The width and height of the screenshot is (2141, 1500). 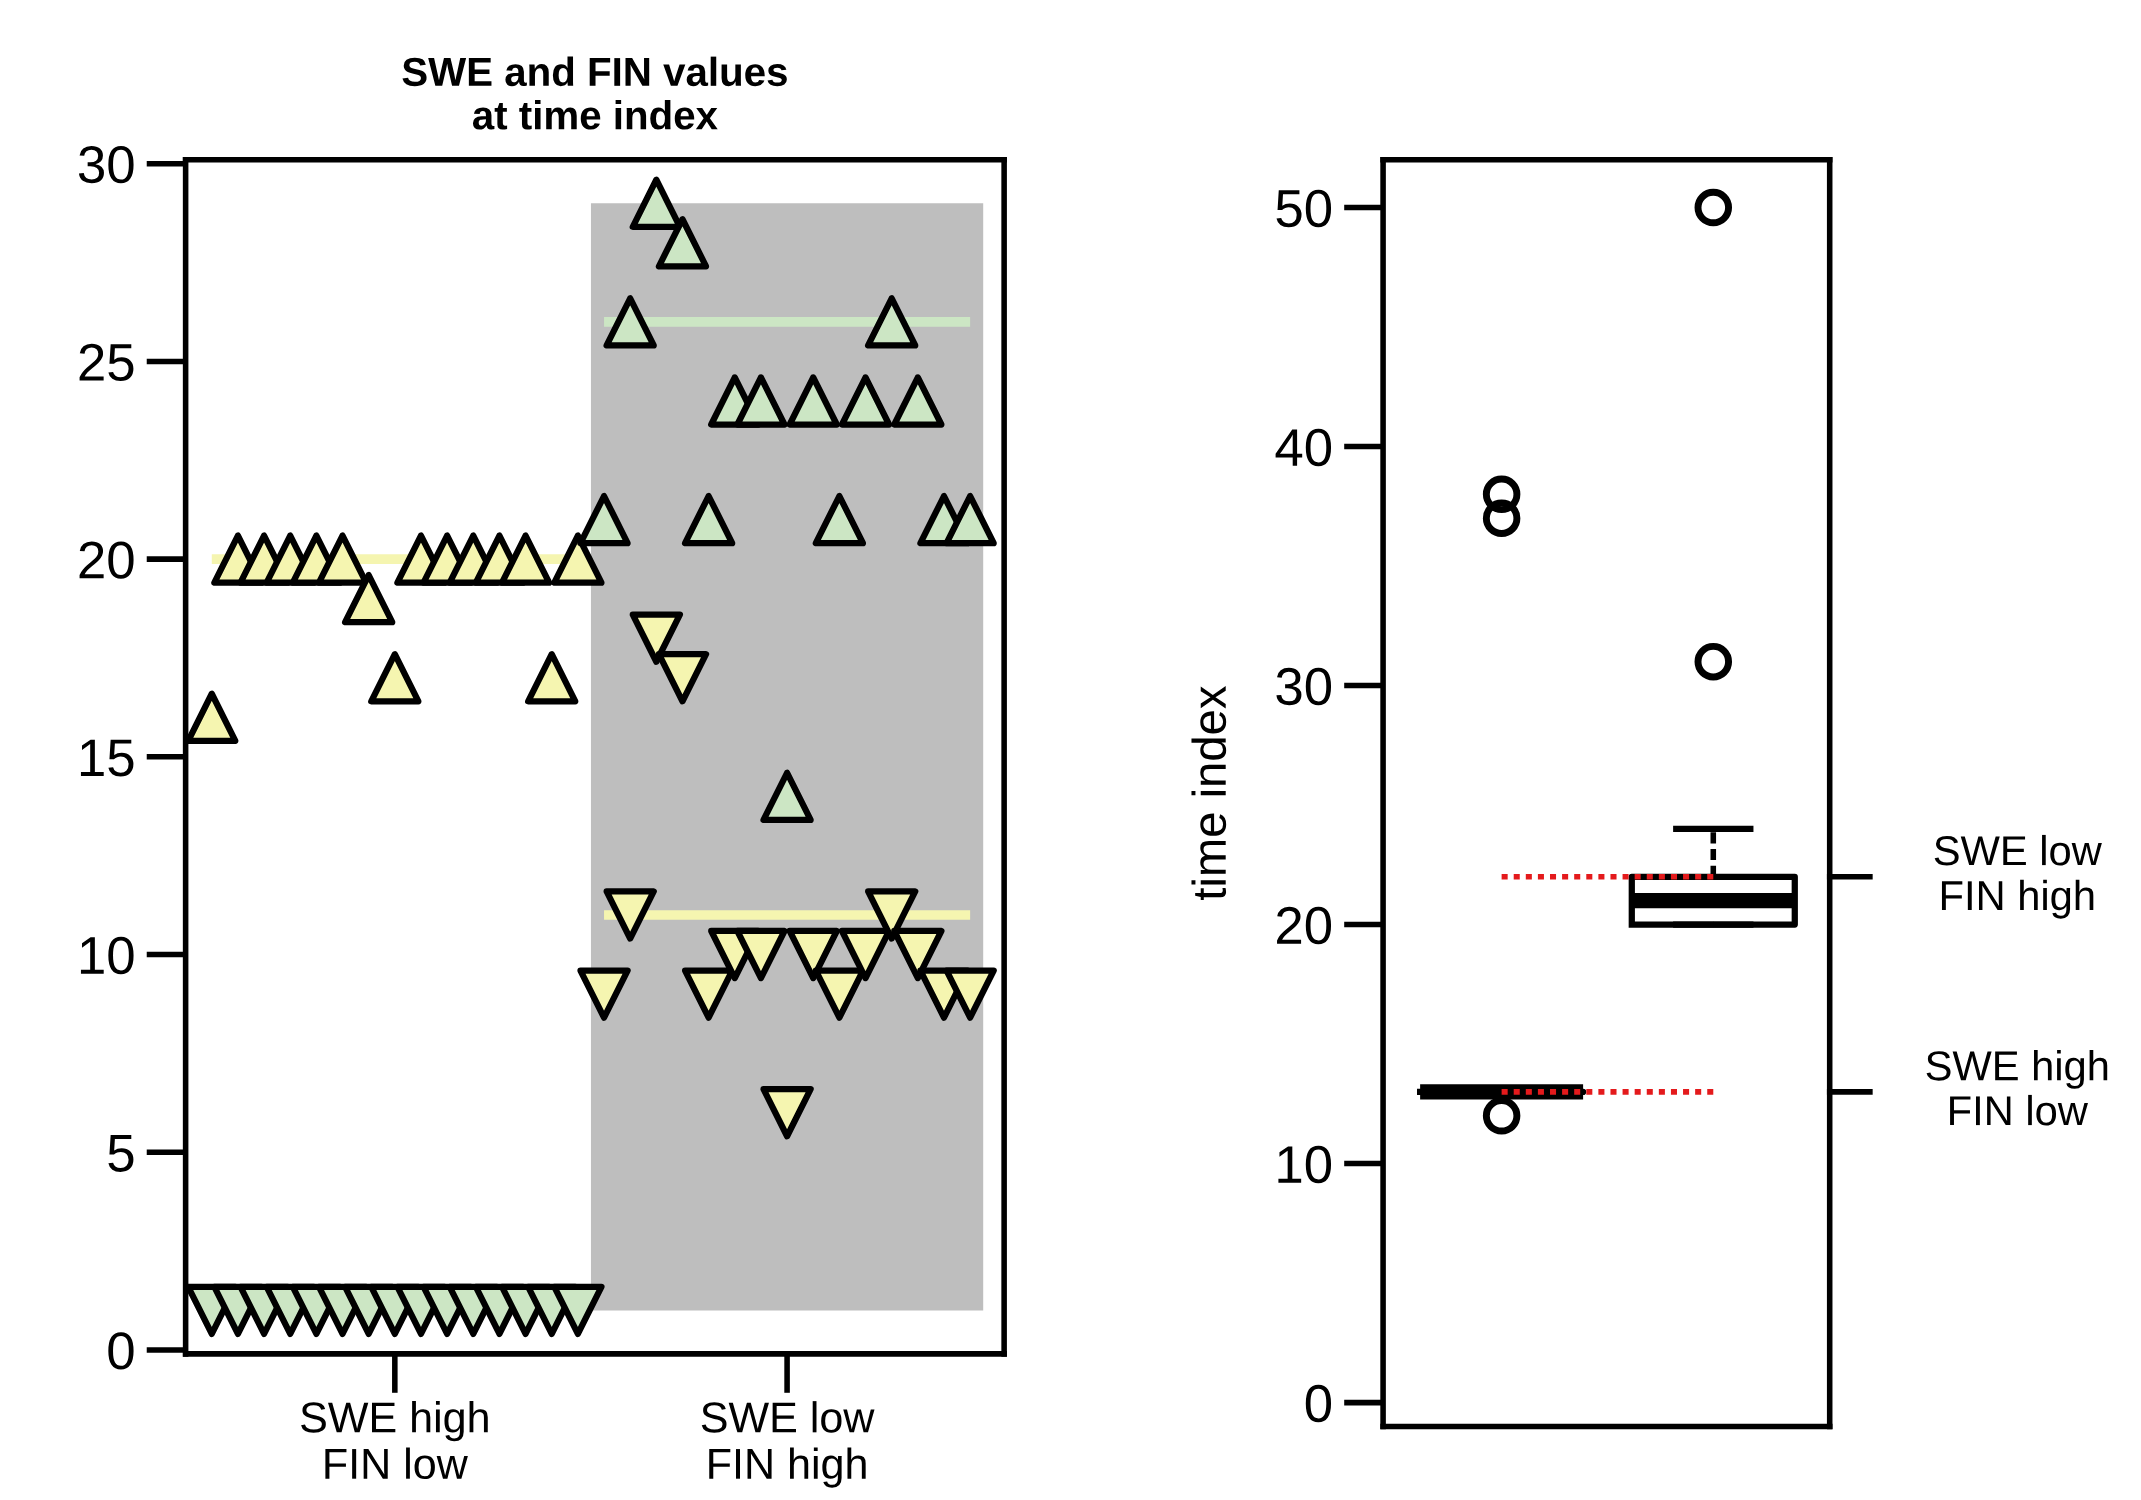 I want to click on chart-title: SWE and FIN values at time index, so click(x=594, y=93).